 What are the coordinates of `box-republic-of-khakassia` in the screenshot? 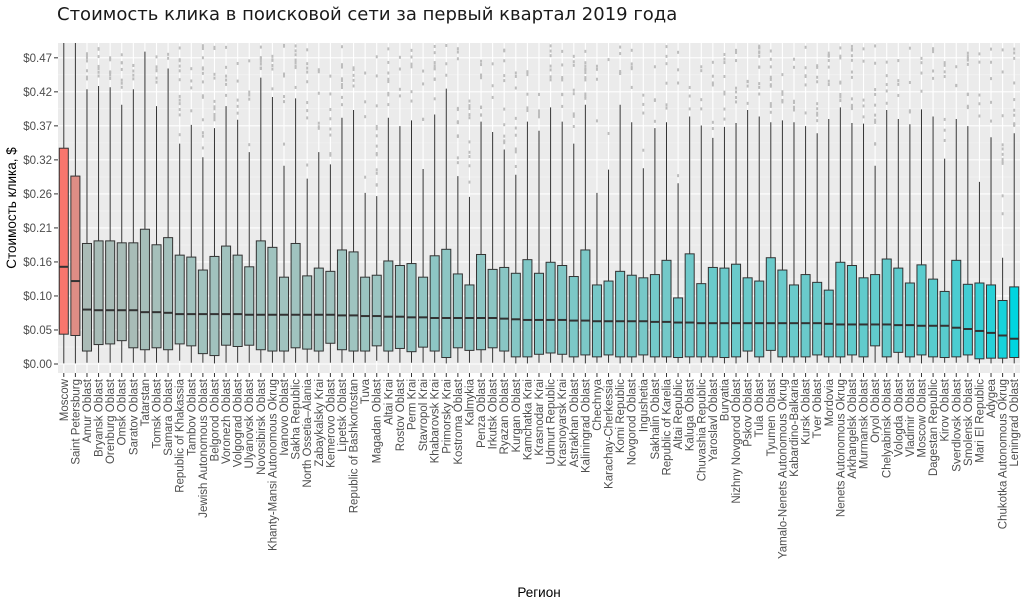 It's located at (179, 252).